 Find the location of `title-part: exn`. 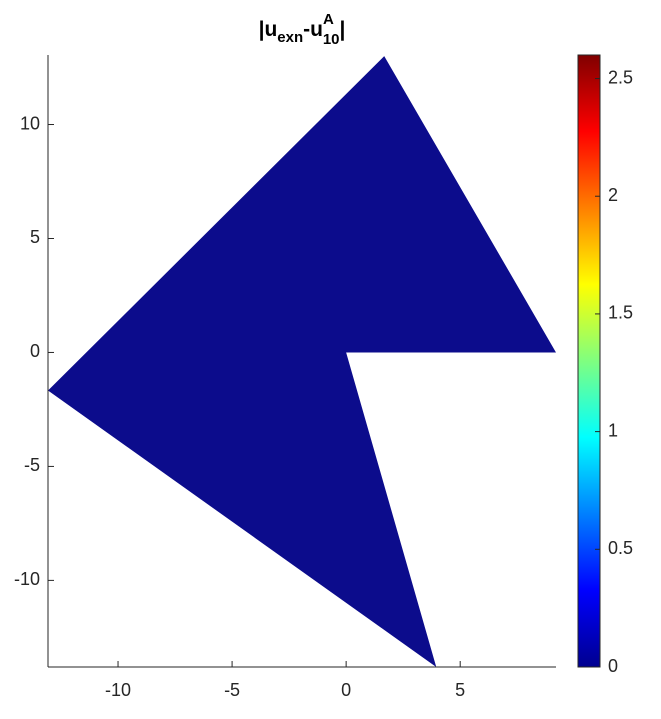

title-part: exn is located at coordinates (290, 37).